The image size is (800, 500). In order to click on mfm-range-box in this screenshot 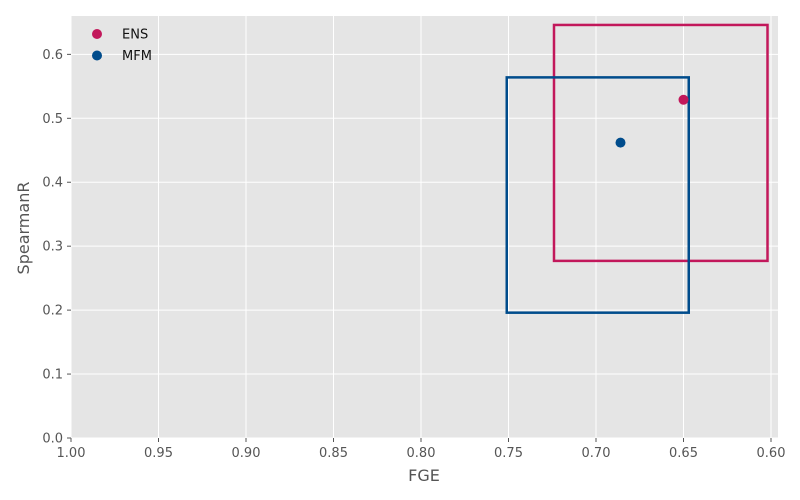, I will do `click(597, 195)`.